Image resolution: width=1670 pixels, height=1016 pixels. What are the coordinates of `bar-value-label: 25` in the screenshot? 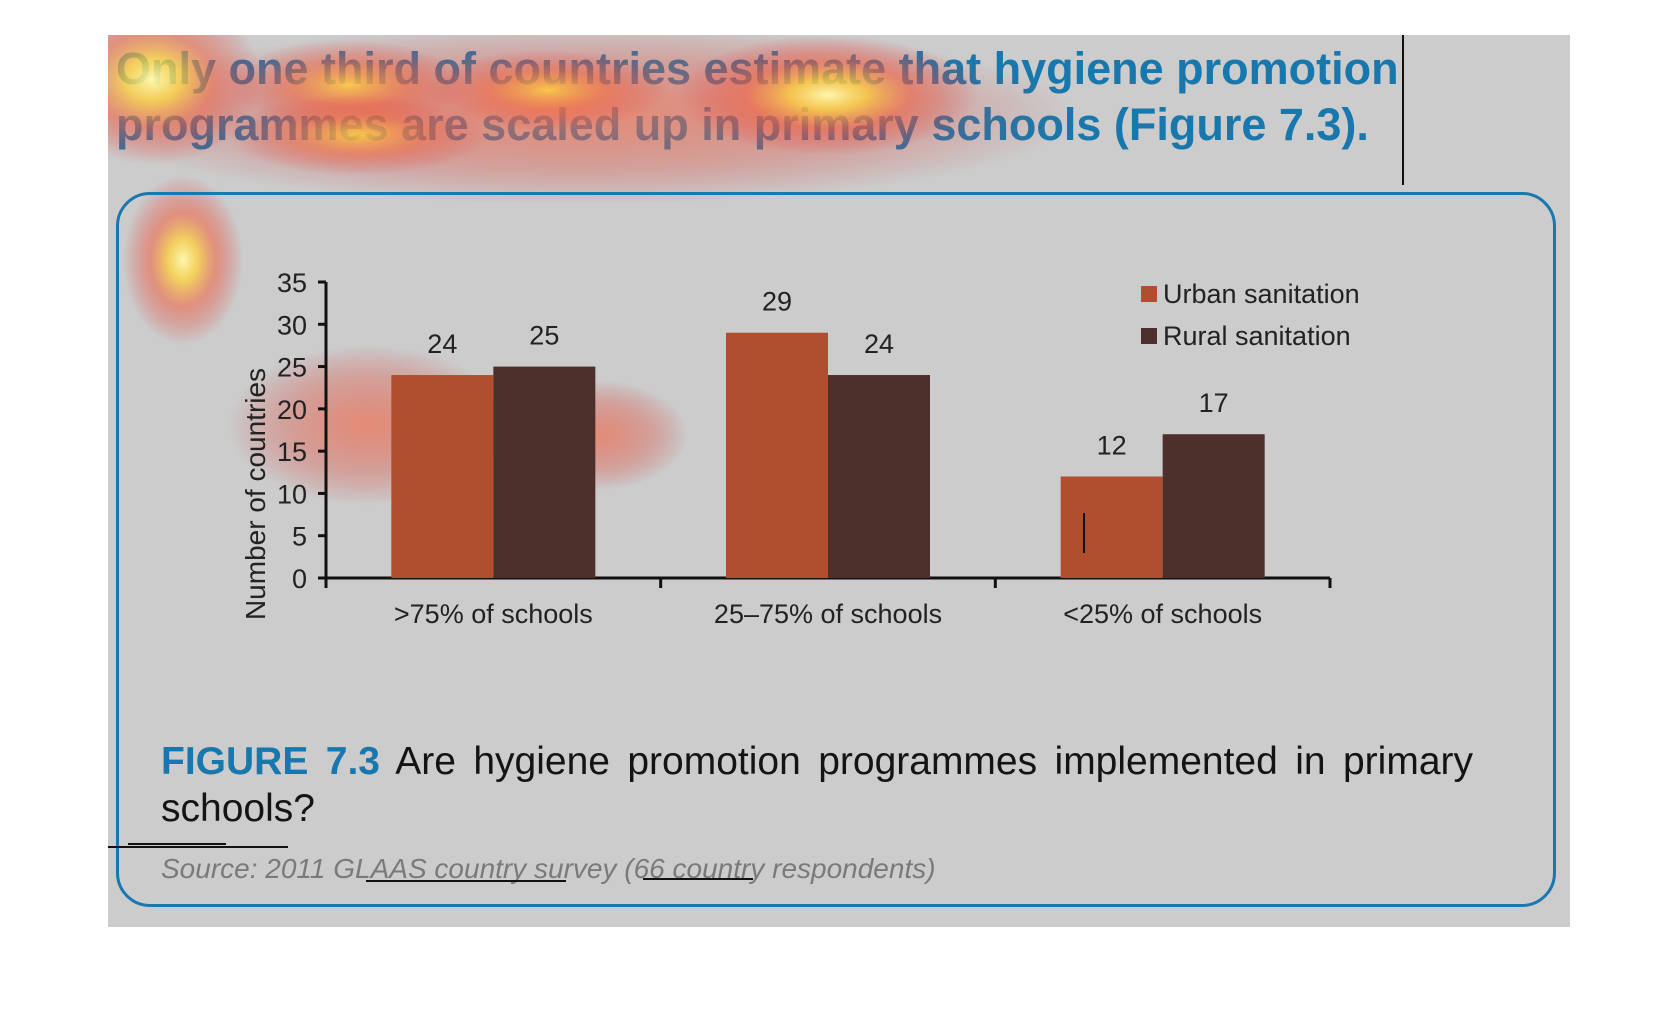 It's located at (544, 336).